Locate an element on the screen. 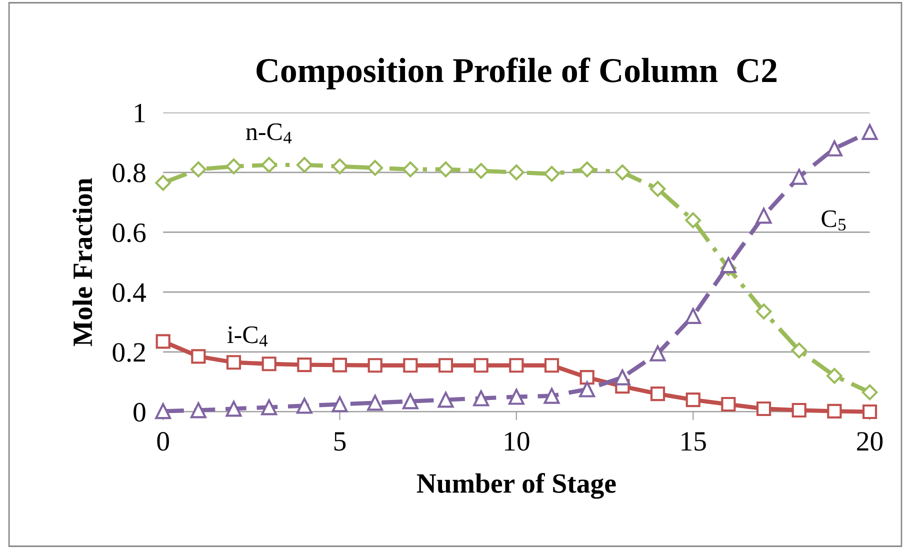  y-tick-label: 1 is located at coordinates (139, 113).